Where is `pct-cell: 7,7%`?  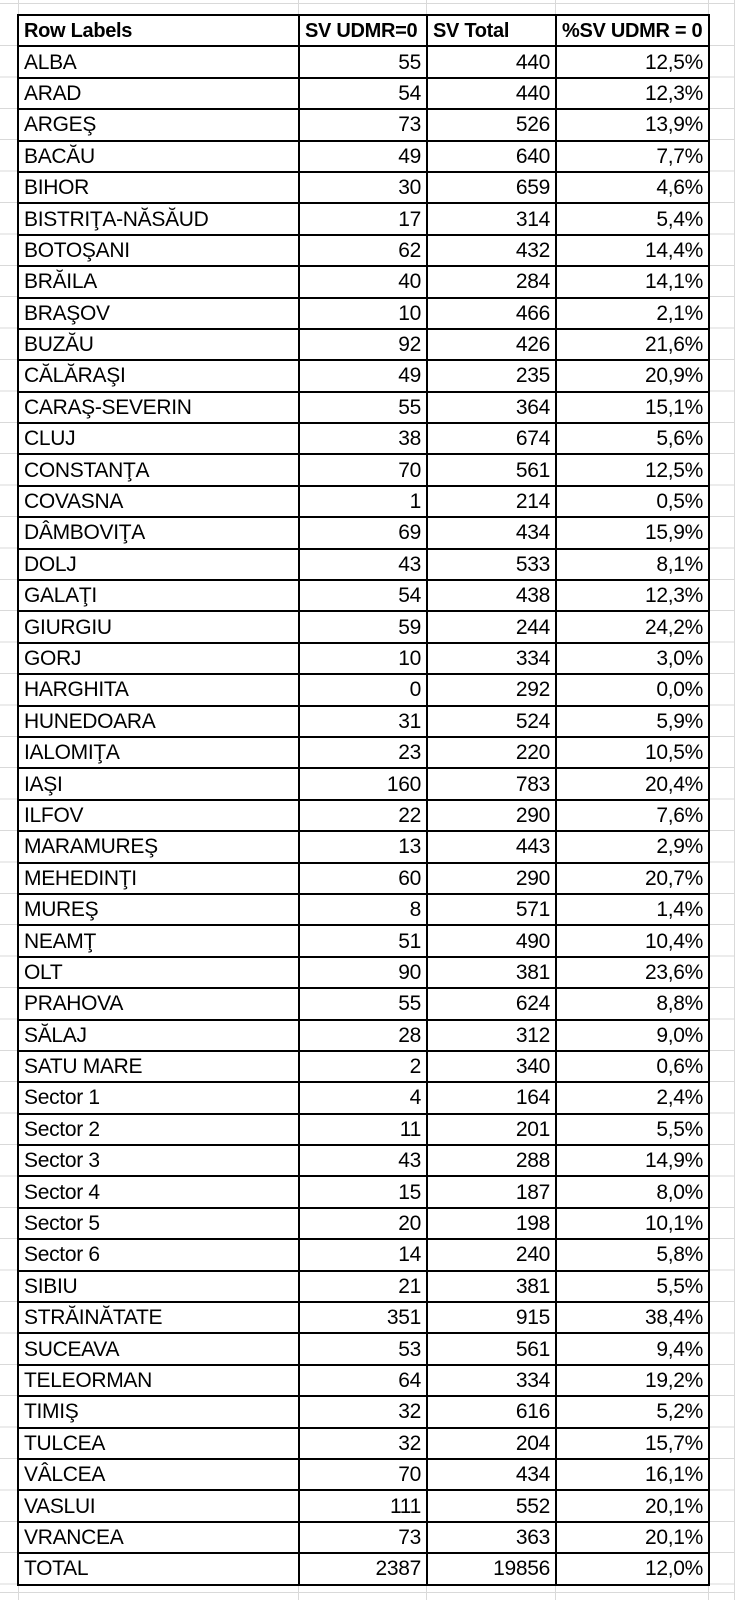 pct-cell: 7,7% is located at coordinates (632, 156).